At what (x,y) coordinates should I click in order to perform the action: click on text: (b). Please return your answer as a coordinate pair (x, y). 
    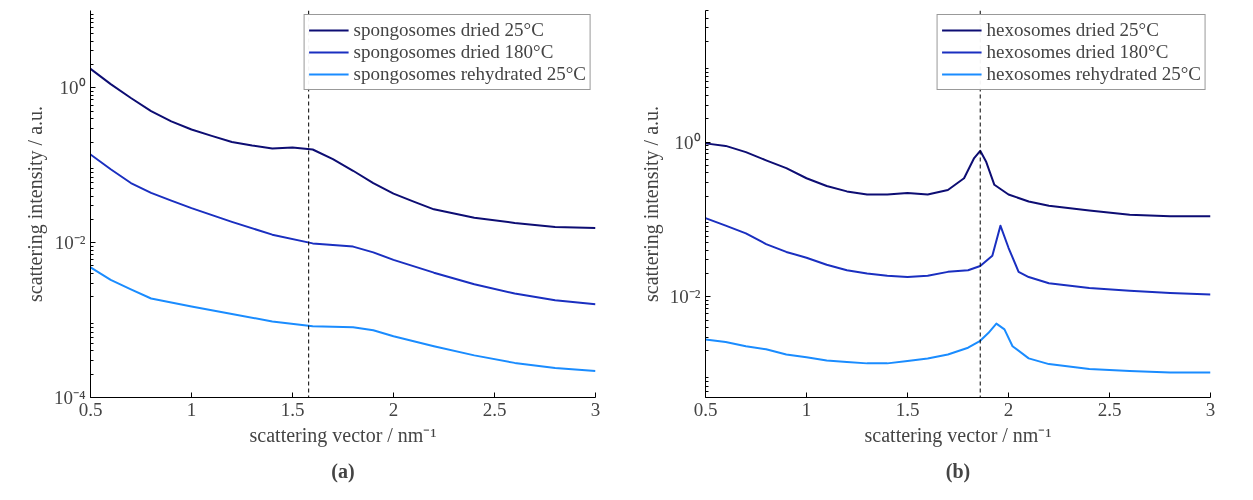
    Looking at the image, I should click on (958, 471).